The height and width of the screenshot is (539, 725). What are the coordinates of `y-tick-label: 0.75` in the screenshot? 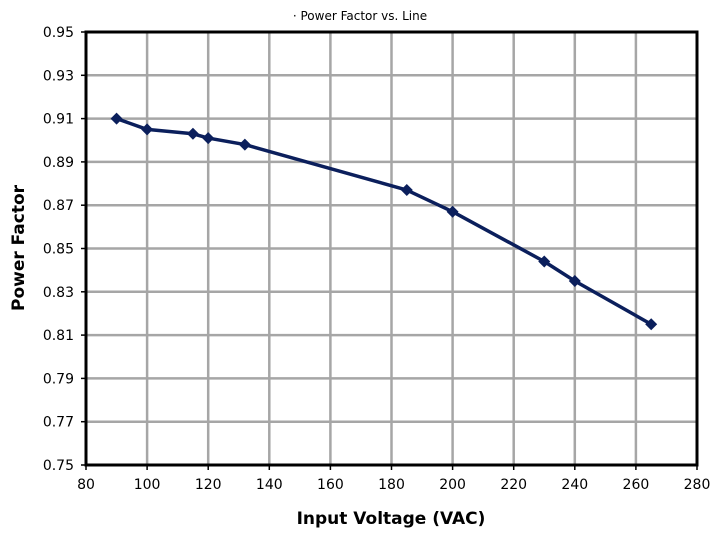 It's located at (58, 466).